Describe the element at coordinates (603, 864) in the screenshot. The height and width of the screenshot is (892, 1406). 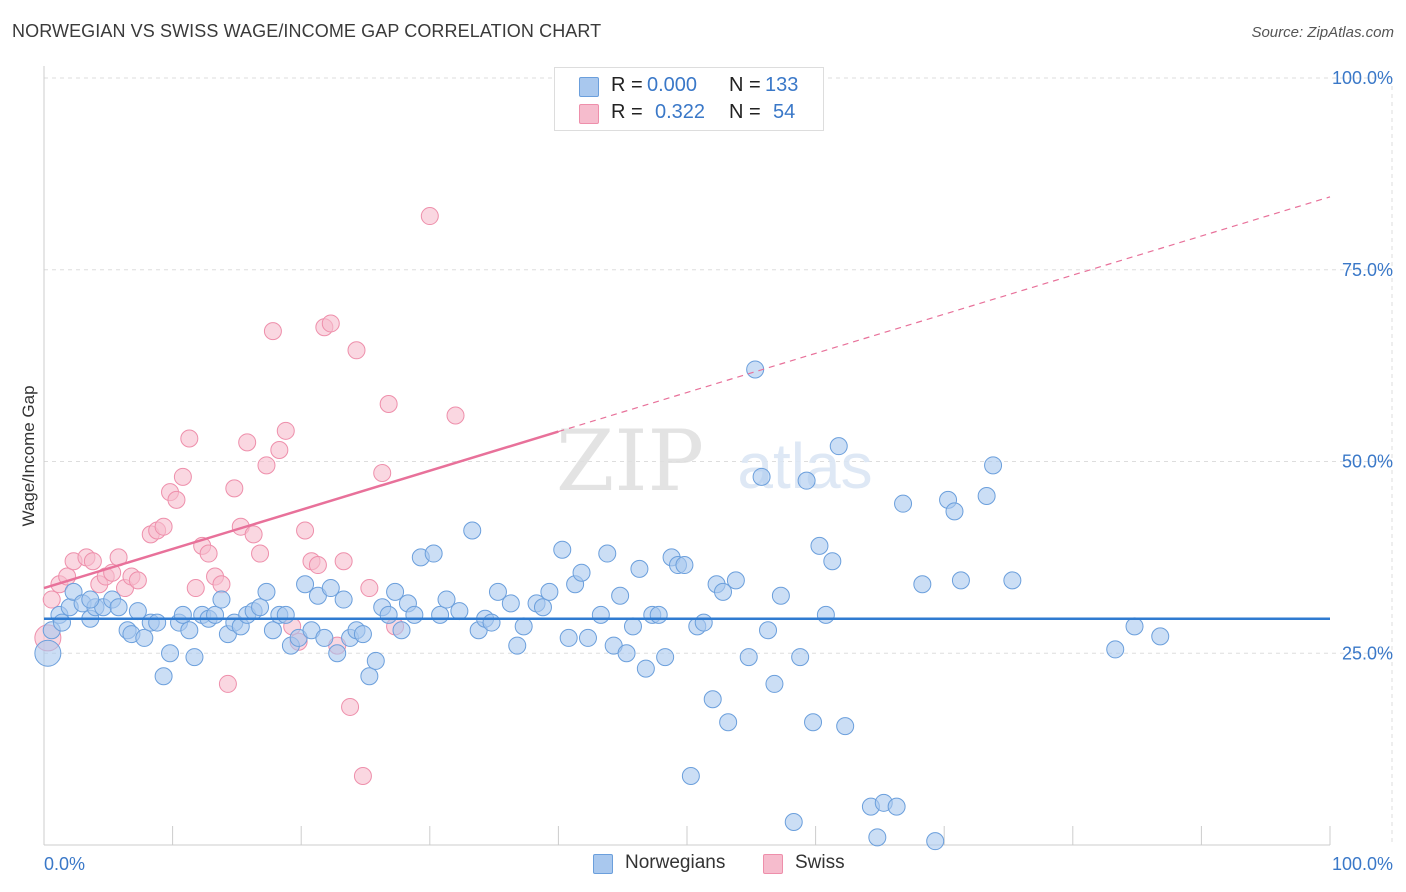
I see `bottom-legend-swatch-blue` at that location.